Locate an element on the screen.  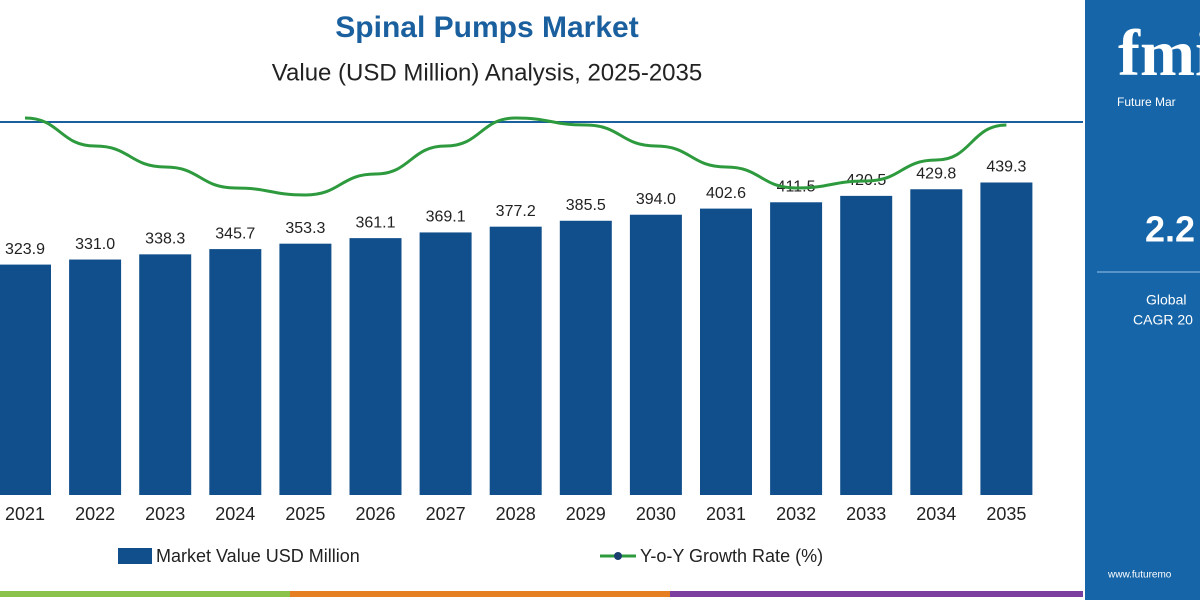
value-label: 361.1 is located at coordinates (375, 222).